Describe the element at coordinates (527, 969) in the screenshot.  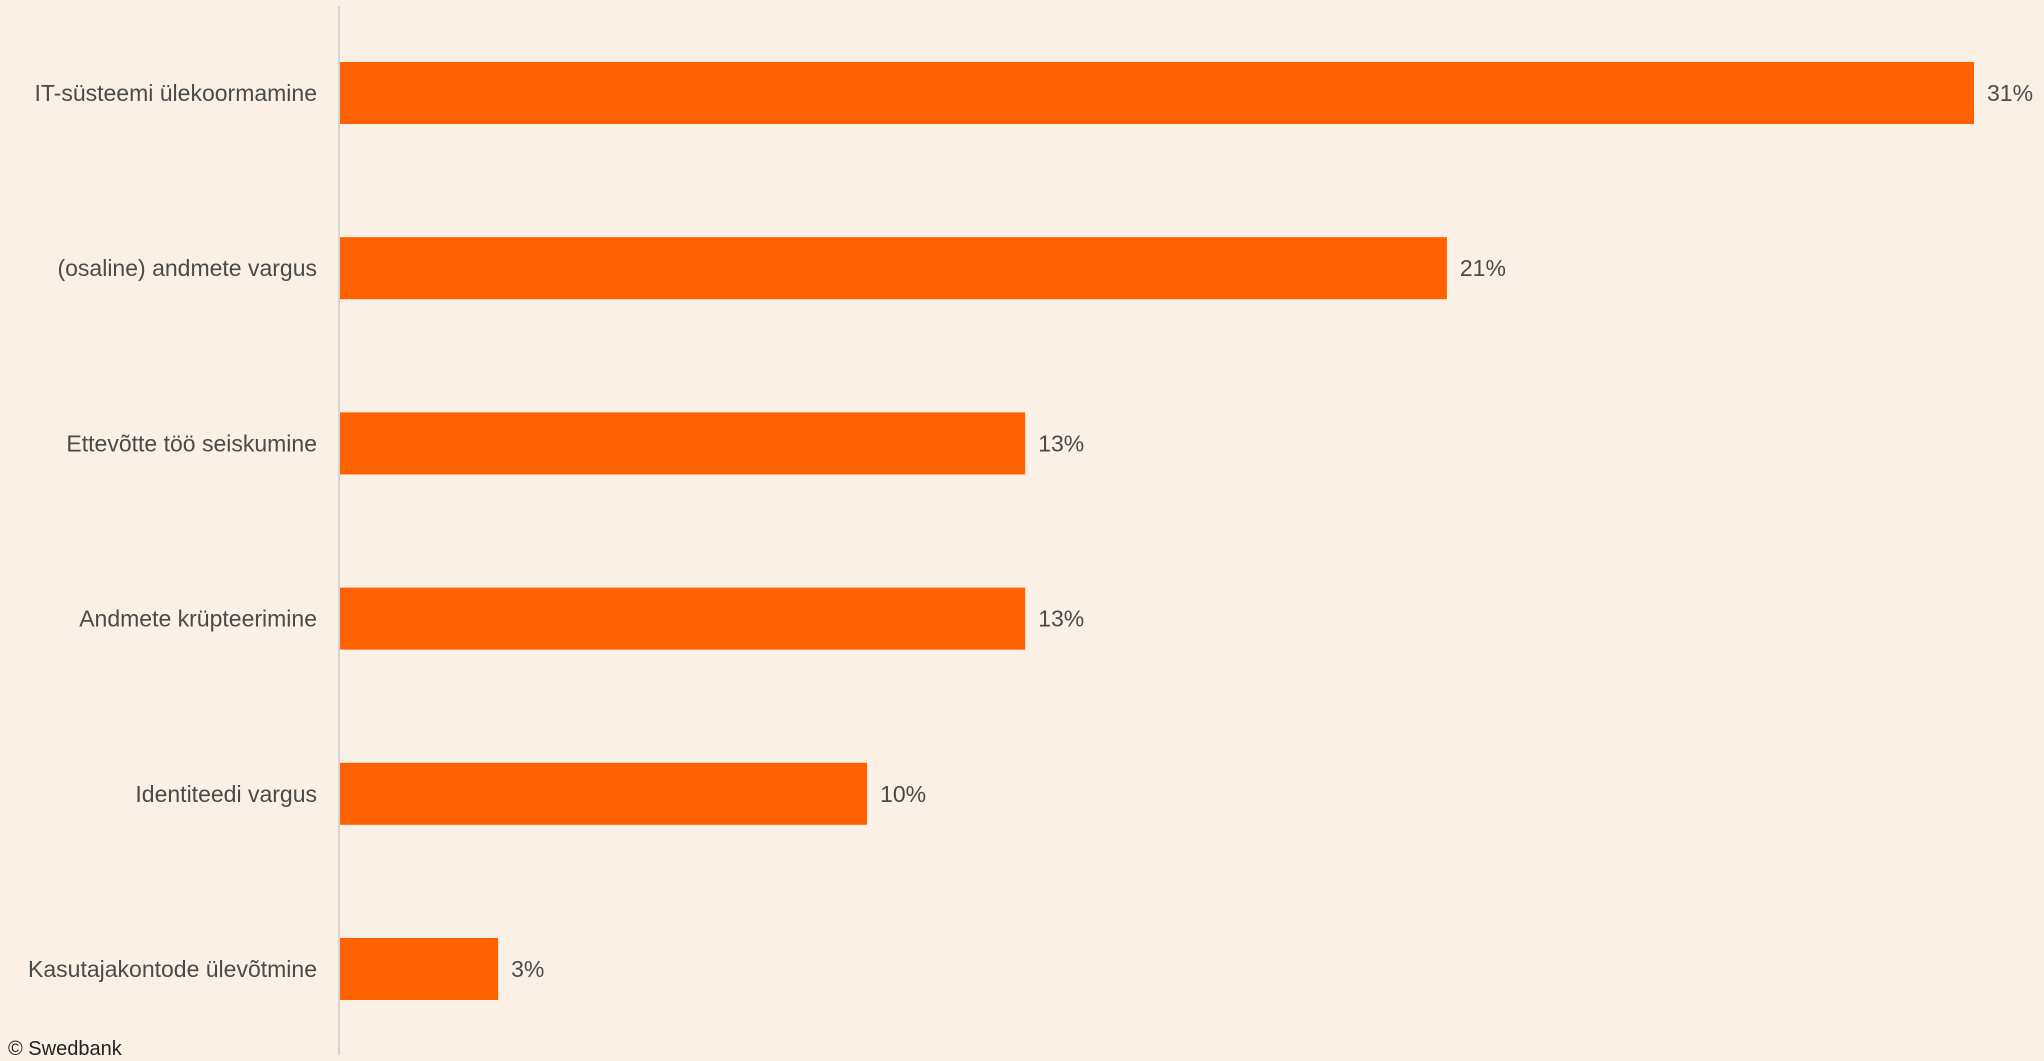
I see `value-label: 3%` at that location.